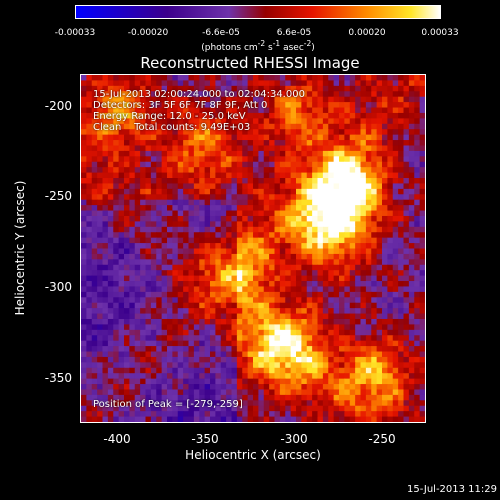 The image size is (500, 500). What do you see at coordinates (294, 33) in the screenshot?
I see `colorbar-tick: 6.6e-05` at bounding box center [294, 33].